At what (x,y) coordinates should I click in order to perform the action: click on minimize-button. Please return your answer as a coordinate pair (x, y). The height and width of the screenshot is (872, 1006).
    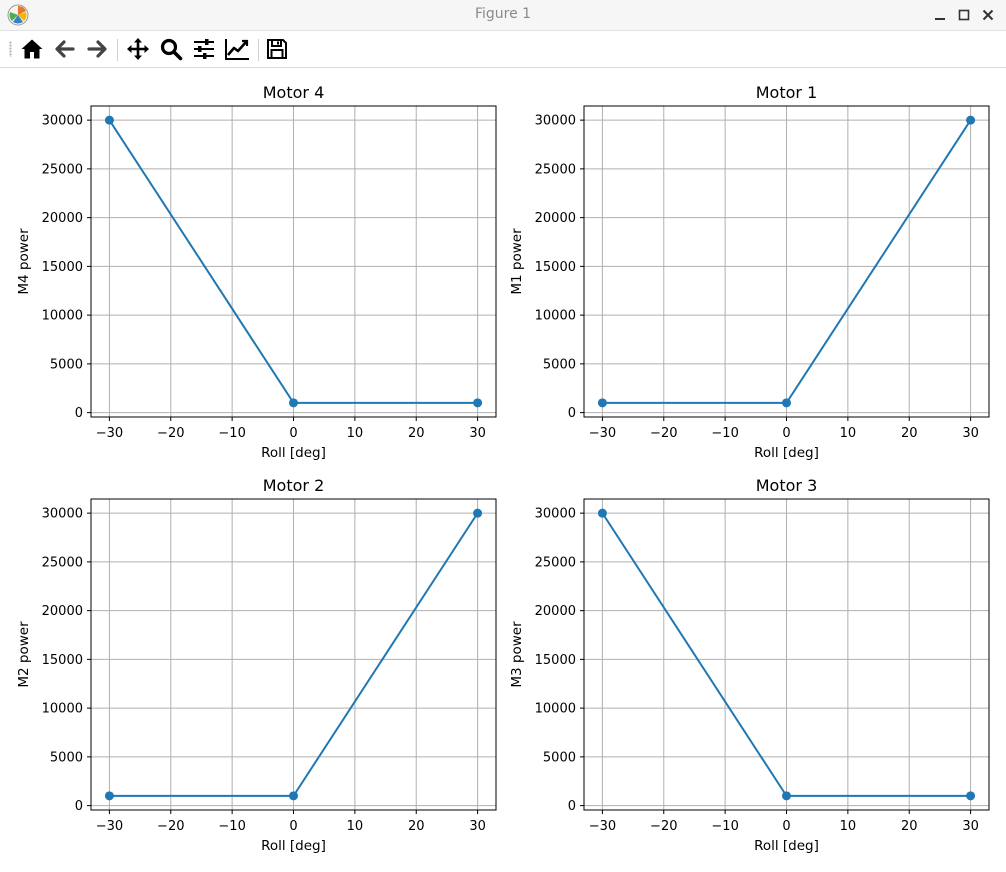
    Looking at the image, I should click on (940, 15).